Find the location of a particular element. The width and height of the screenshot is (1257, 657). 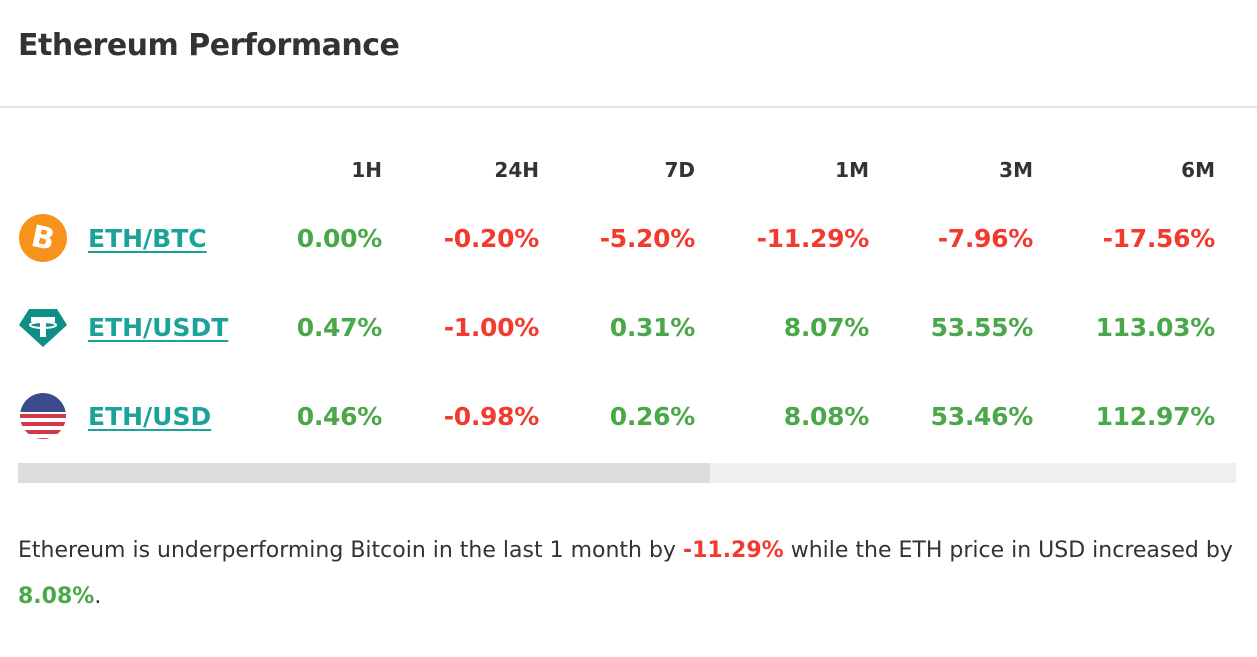

scrollbar-thumb is located at coordinates (364, 473).